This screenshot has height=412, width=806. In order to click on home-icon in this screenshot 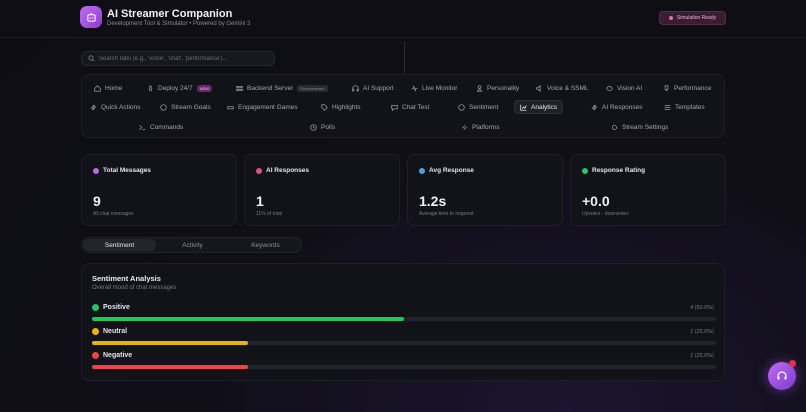, I will do `click(97, 88)`.